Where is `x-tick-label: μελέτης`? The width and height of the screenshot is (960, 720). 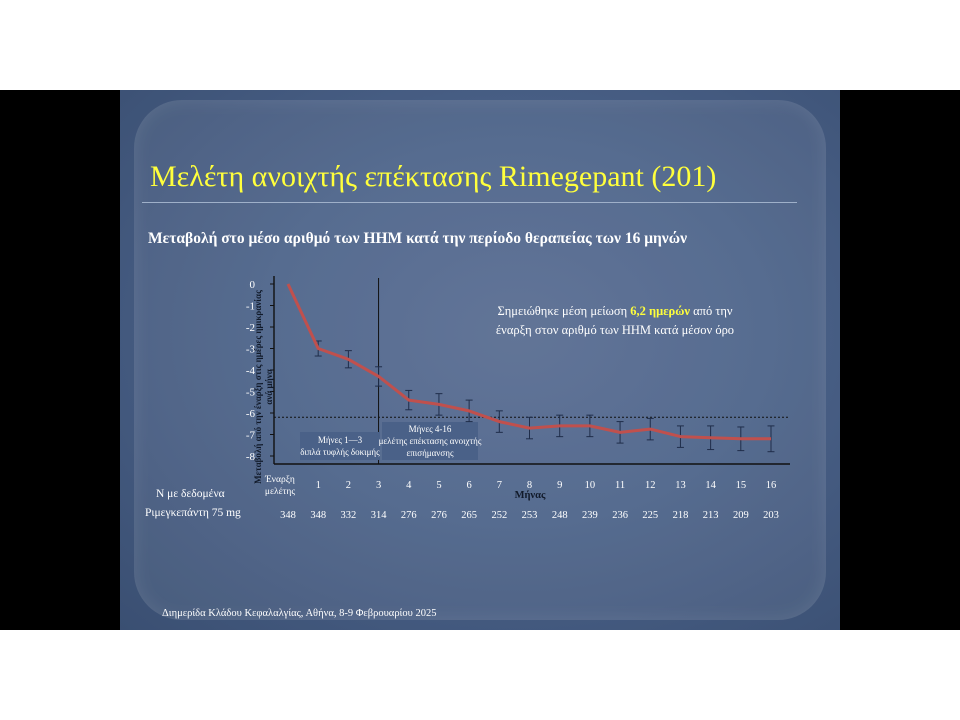 x-tick-label: μελέτης is located at coordinates (280, 492).